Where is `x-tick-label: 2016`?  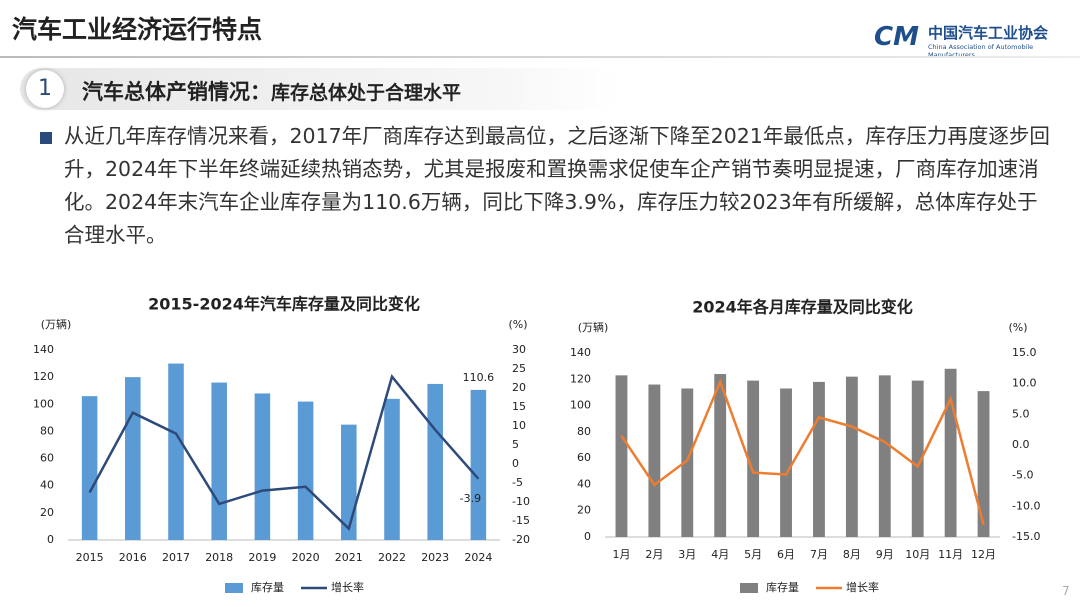
x-tick-label: 2016 is located at coordinates (133, 557).